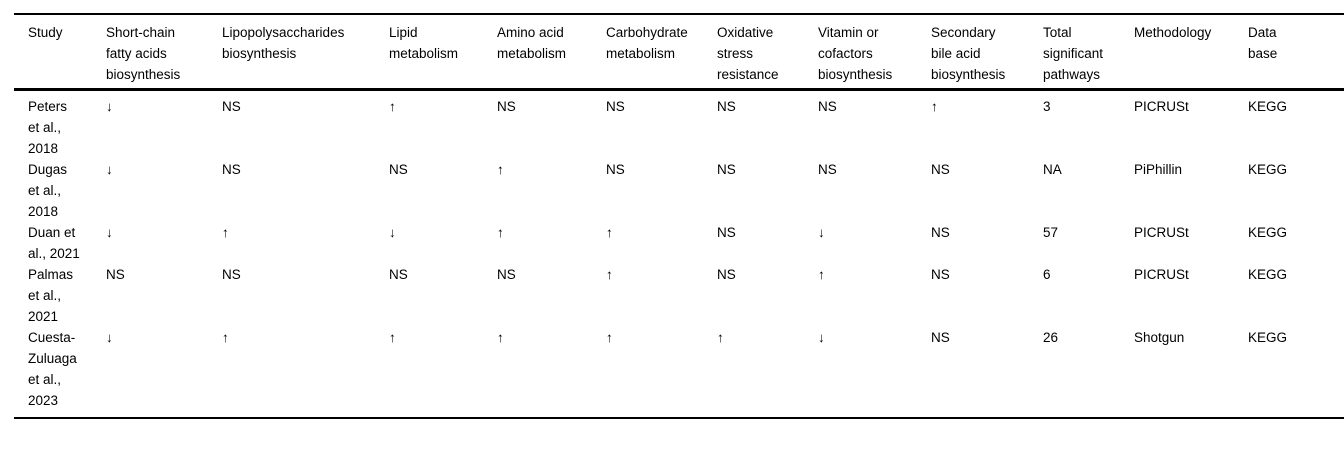 The height and width of the screenshot is (458, 1344). What do you see at coordinates (305, 52) in the screenshot?
I see `column-header: Lipopolysaccharides biosynthesis` at bounding box center [305, 52].